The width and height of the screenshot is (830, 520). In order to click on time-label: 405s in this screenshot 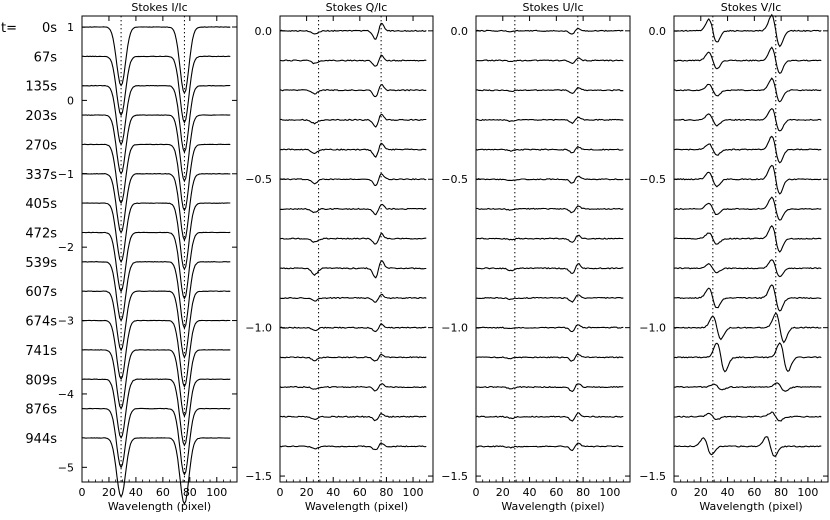, I will do `click(41, 204)`.